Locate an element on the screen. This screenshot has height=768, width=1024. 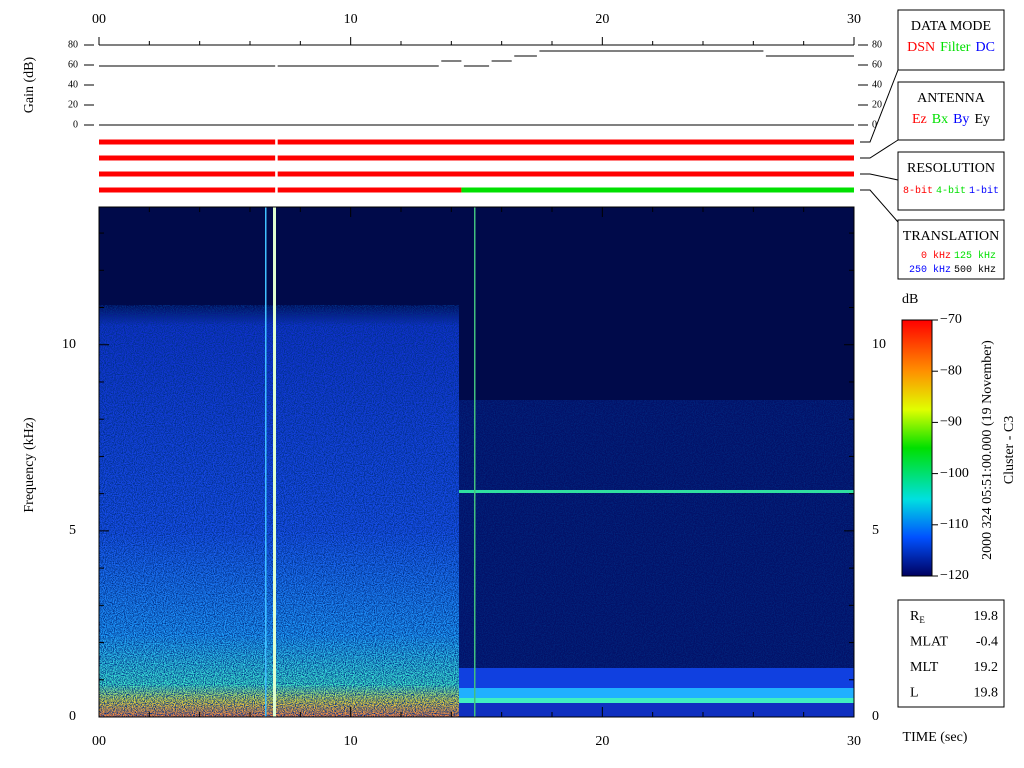
legend-option: 4-bit is located at coordinates (951, 191).